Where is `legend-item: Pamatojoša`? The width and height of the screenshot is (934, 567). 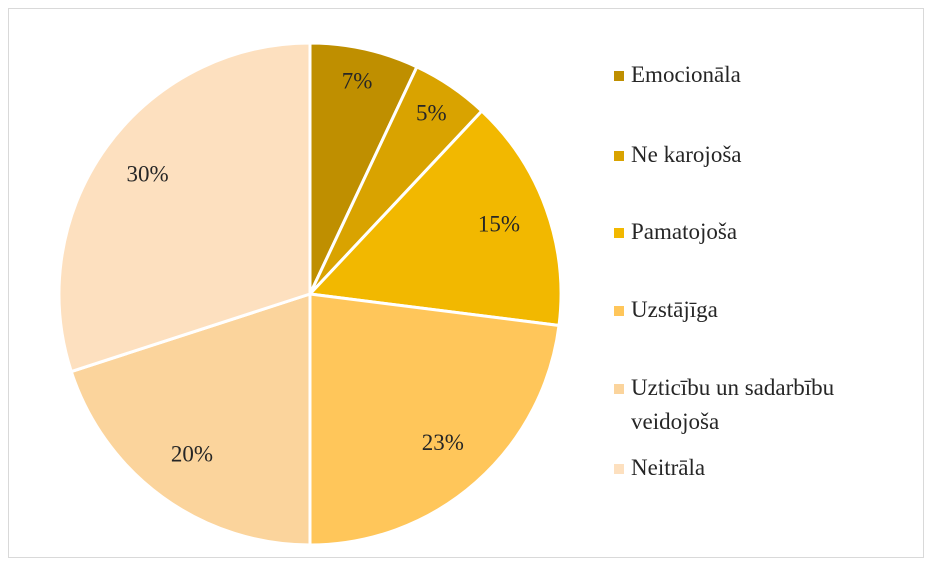
legend-item: Pamatojoša is located at coordinates (764, 232).